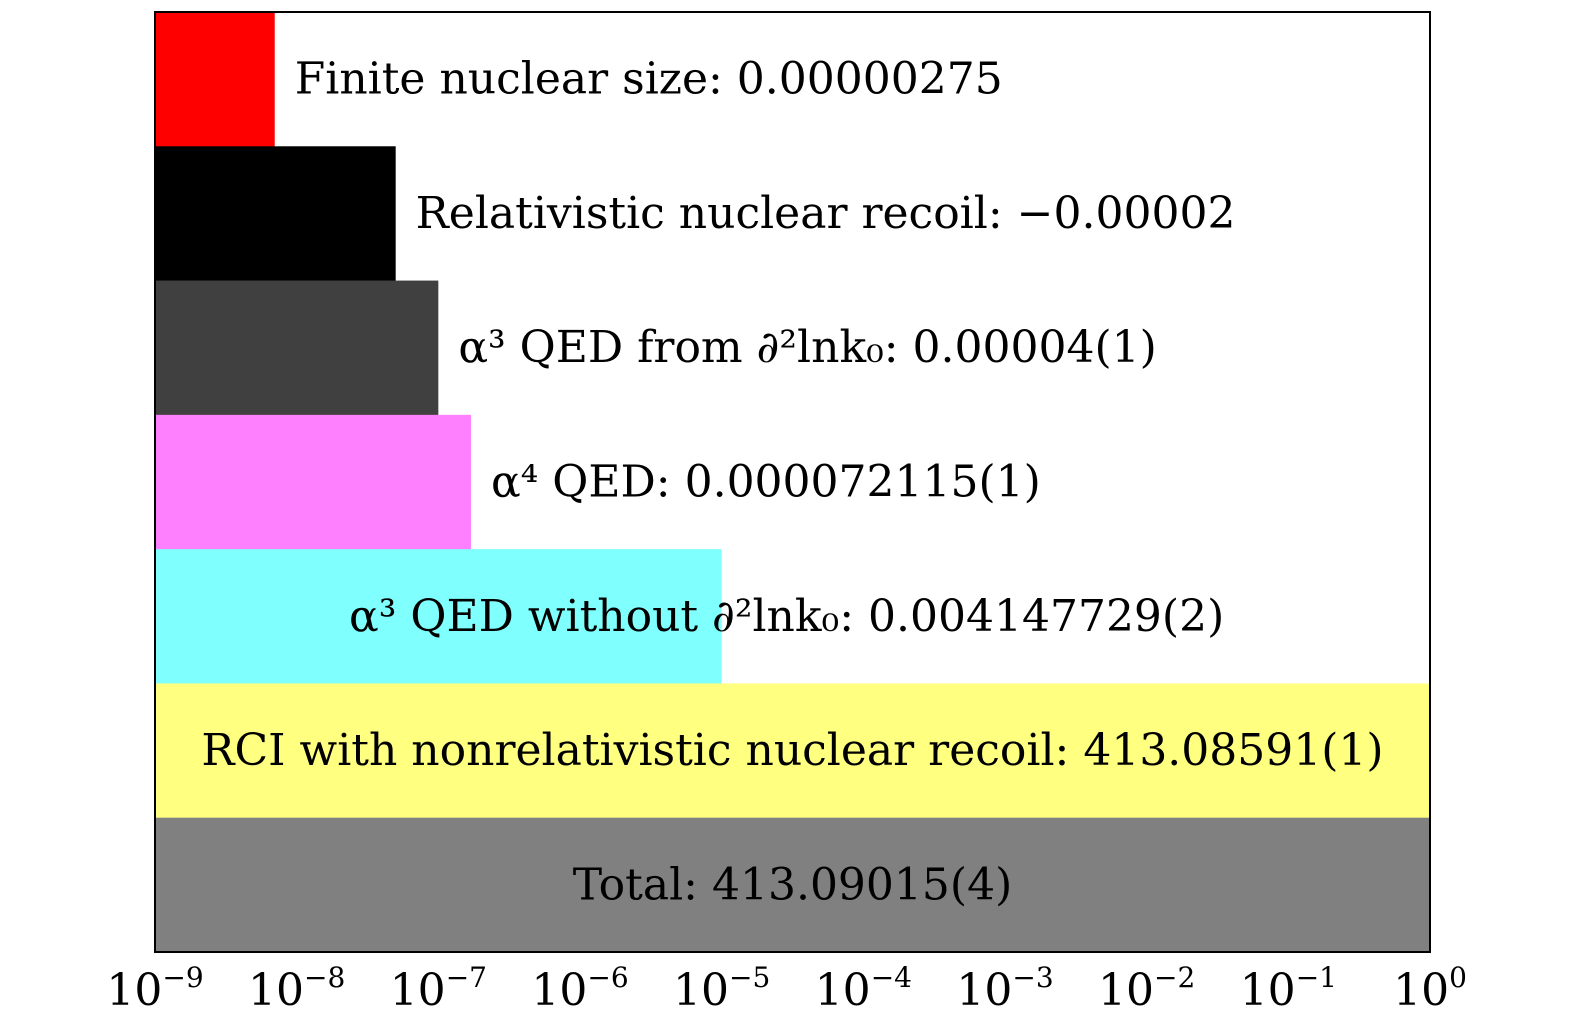  I want to click on x-tick-label-8: 10⁻¹, so click(1288, 988).